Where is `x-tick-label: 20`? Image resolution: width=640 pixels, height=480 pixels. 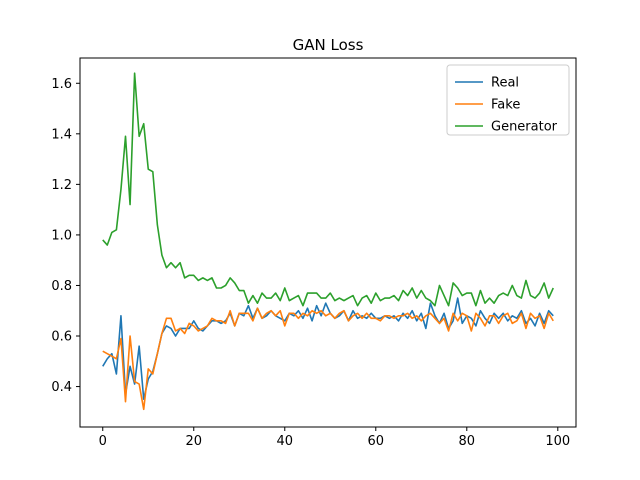
x-tick-label: 20 is located at coordinates (193, 441).